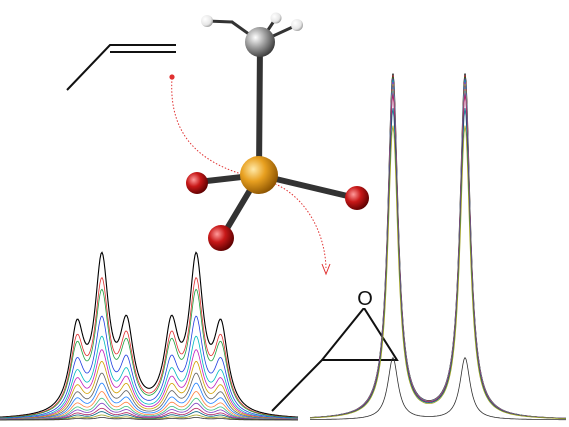 This screenshot has height=427, width=569. Describe the element at coordinates (172, 77) in the screenshot. I see `arrow-start-dot` at that location.